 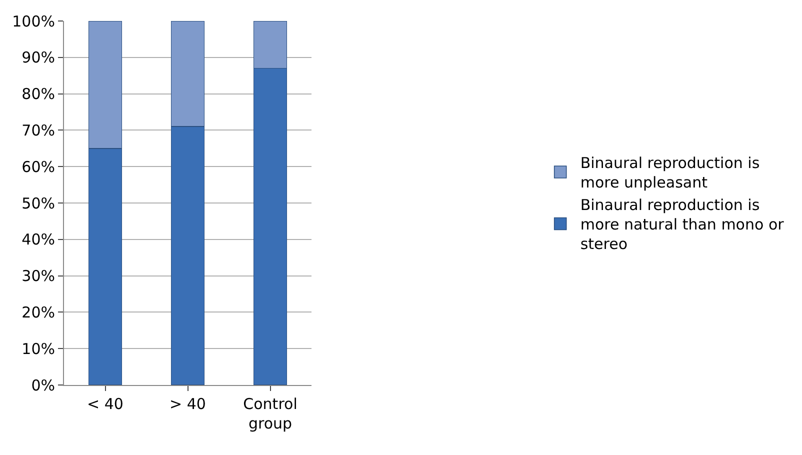 I want to click on legend-label: Binaural reproduction is more natural than mono or stereo, so click(x=682, y=225).